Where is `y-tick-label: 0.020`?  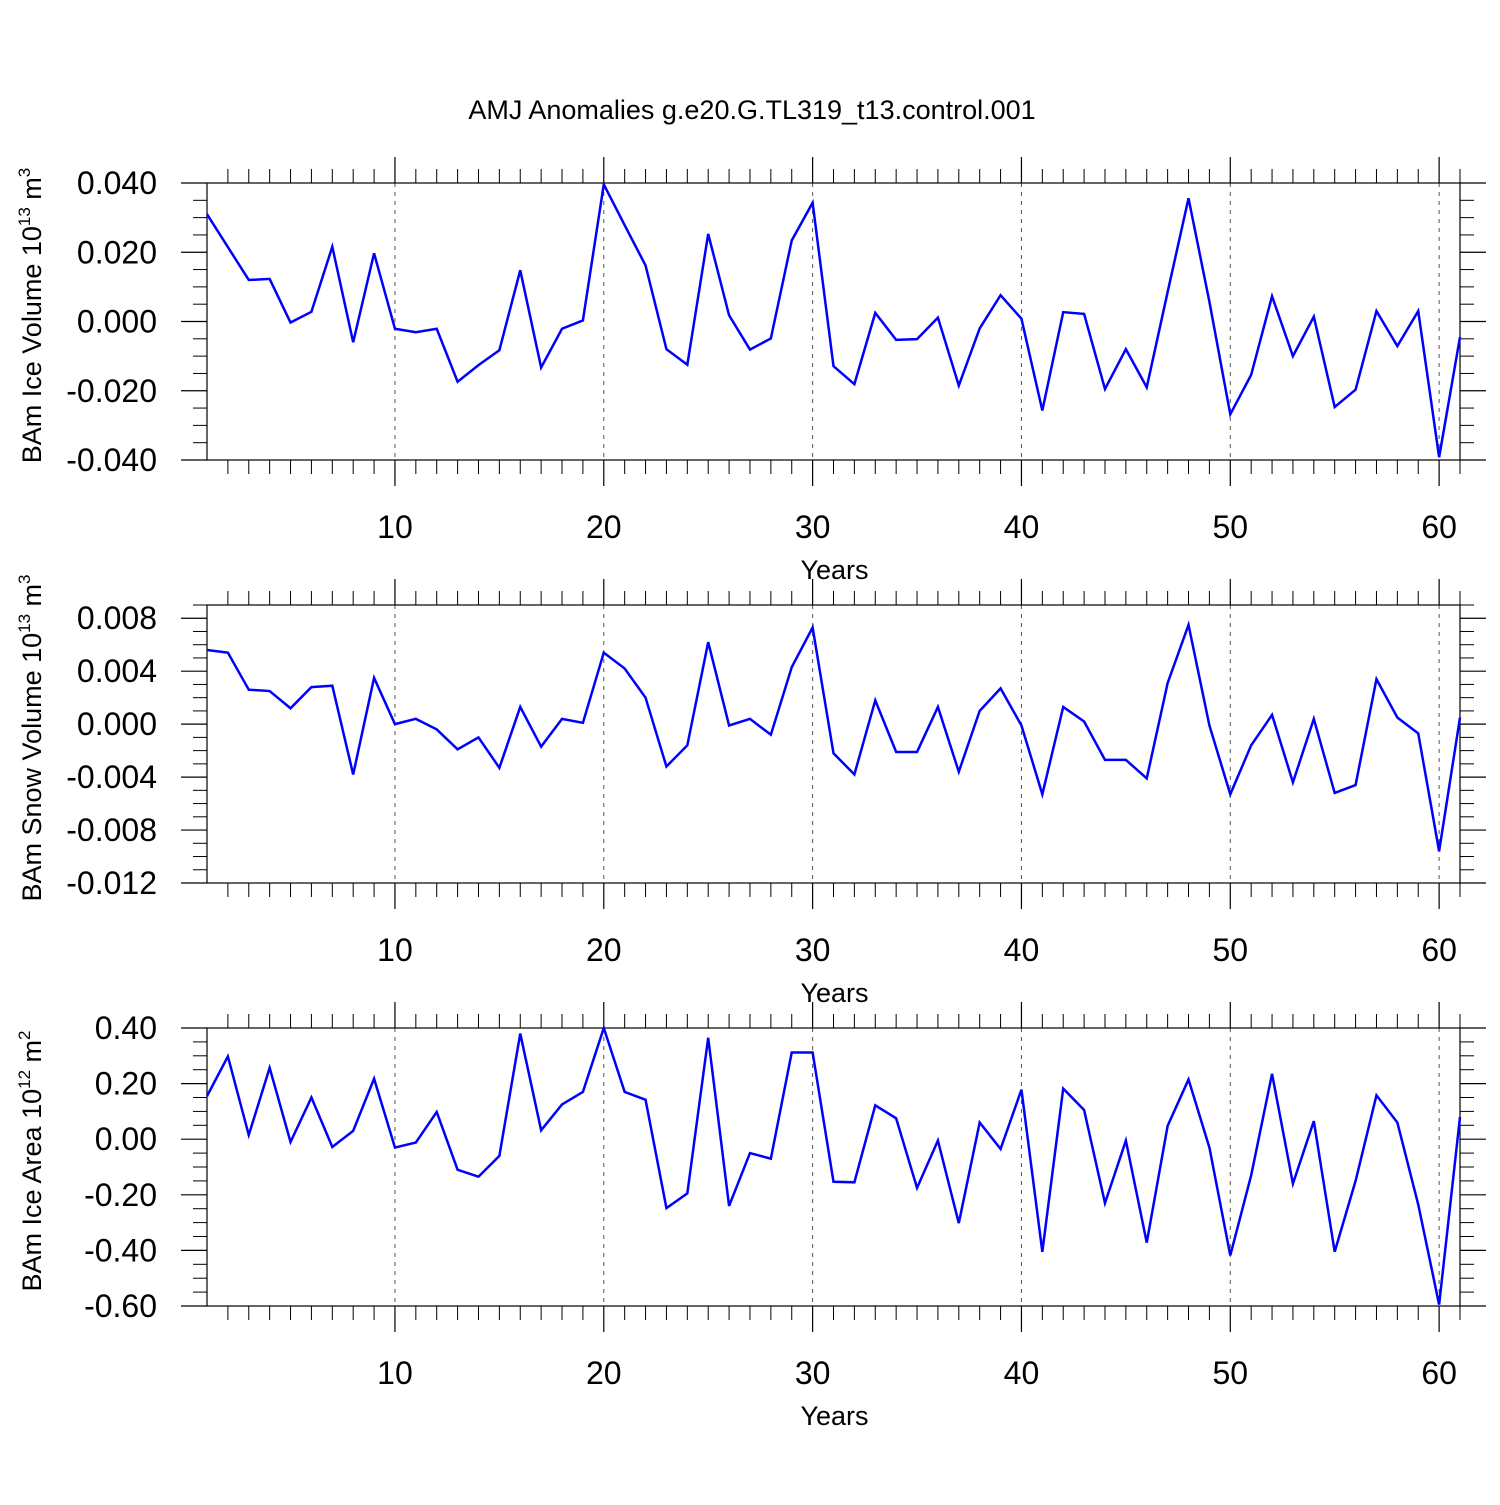 y-tick-label: 0.020 is located at coordinates (117, 252).